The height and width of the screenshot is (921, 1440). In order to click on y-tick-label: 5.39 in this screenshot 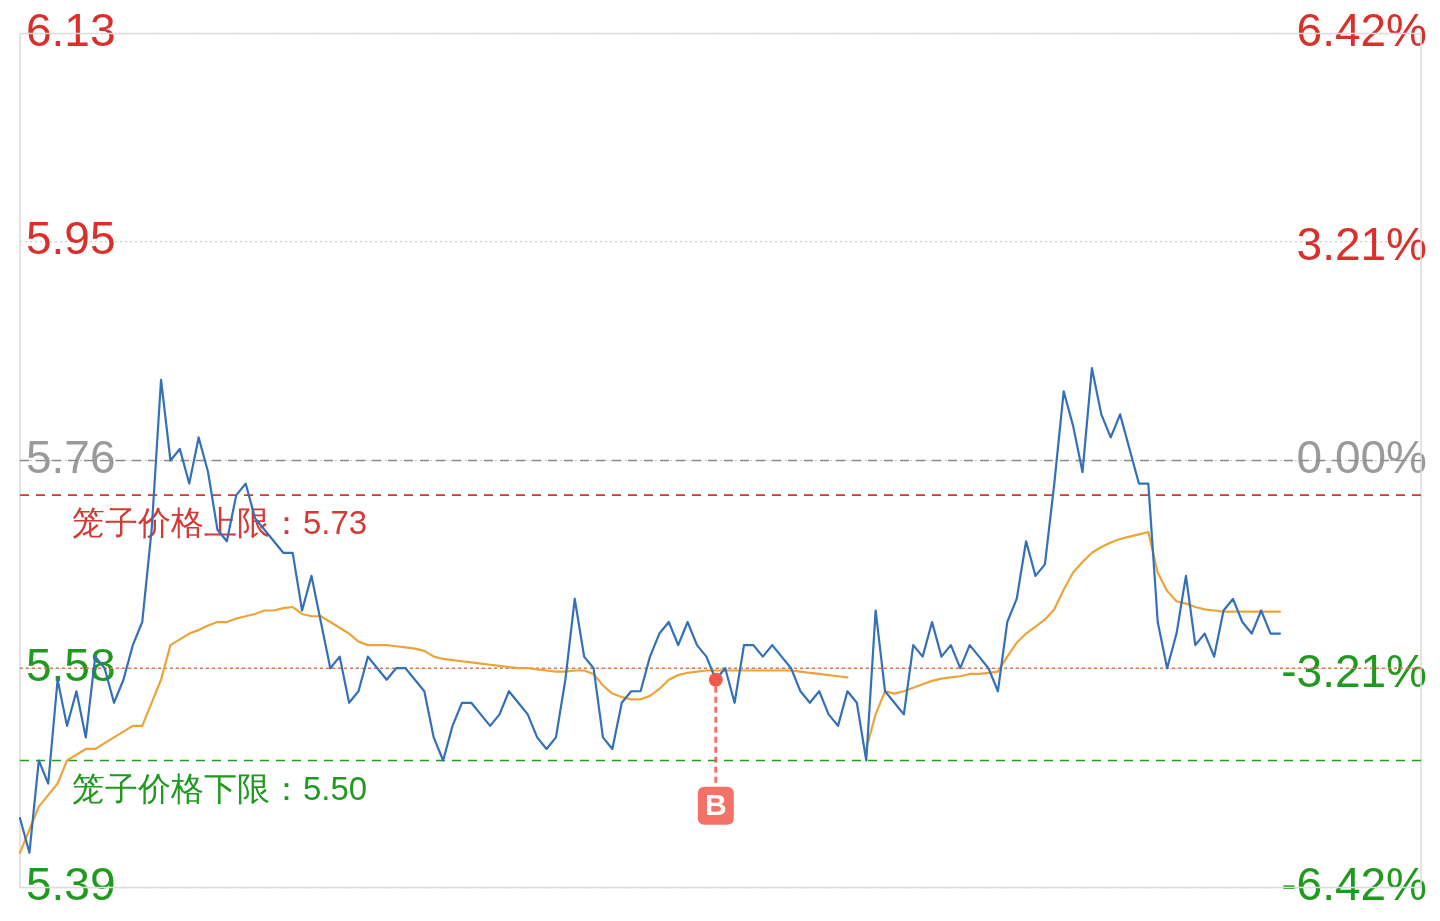, I will do `click(71, 884)`.